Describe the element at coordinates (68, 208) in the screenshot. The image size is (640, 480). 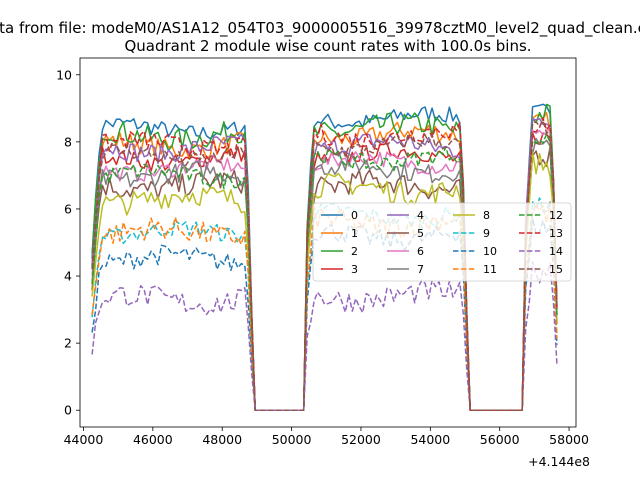
I see `y-tick-label: 6` at that location.